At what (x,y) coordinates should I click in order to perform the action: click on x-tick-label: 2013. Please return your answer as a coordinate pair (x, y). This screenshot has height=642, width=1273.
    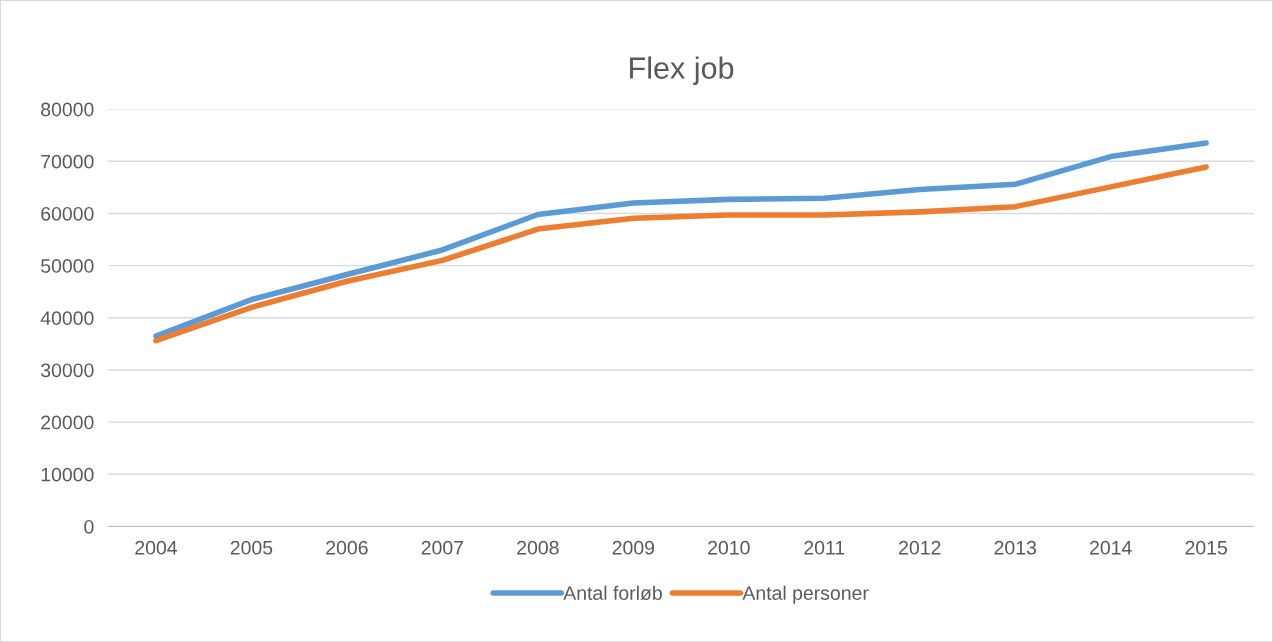
    Looking at the image, I should click on (1015, 547).